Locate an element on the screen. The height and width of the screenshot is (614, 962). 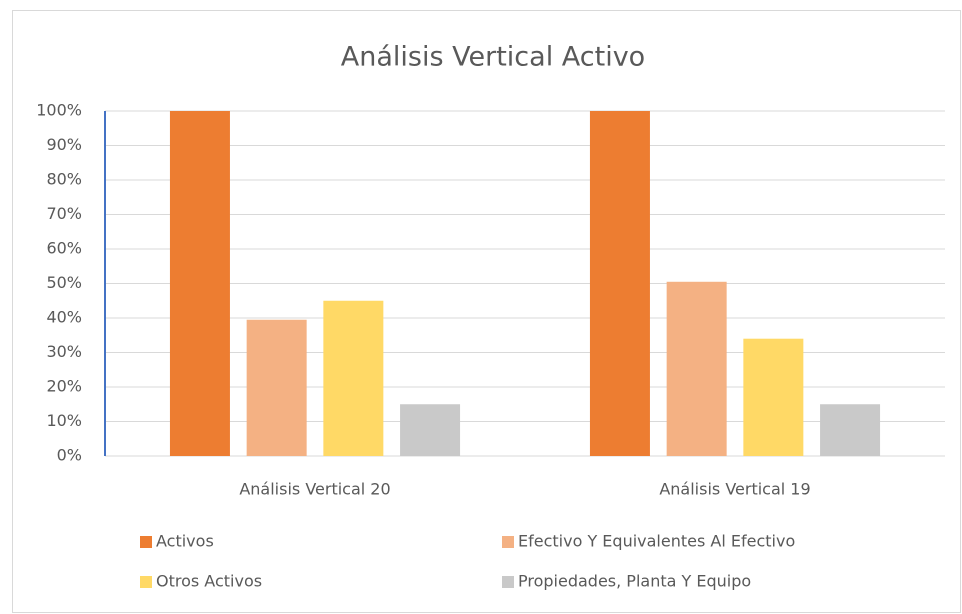
y-tick-label: 40% is located at coordinates (64, 317).